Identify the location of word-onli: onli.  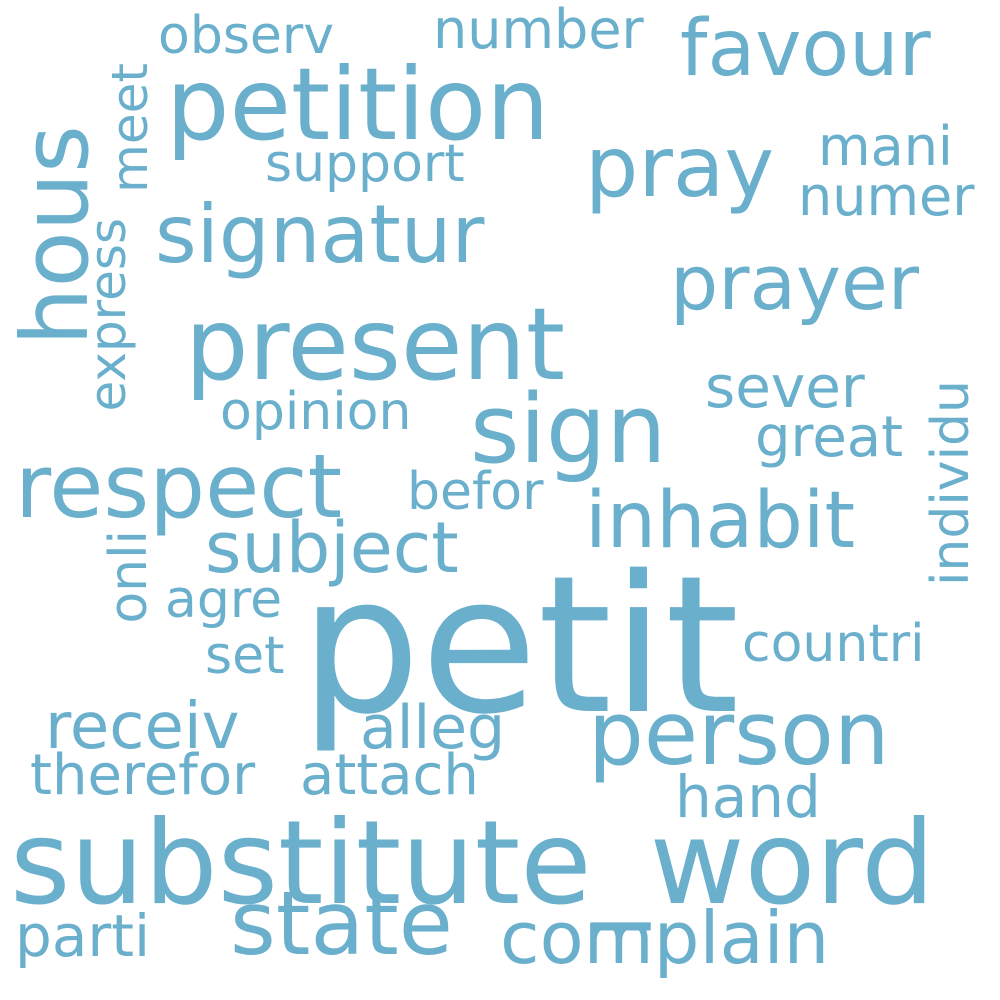
(129, 577).